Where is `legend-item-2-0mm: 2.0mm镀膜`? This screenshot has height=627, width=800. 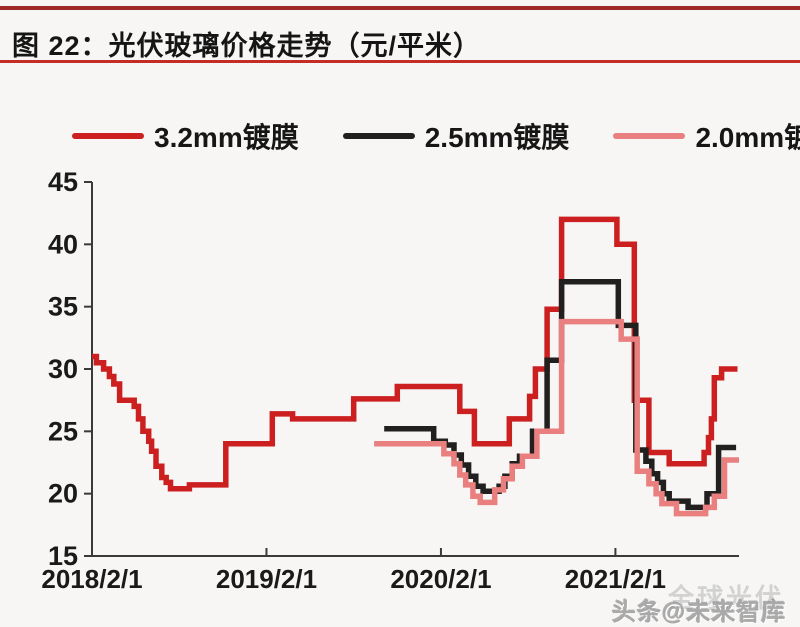
legend-item-2-0mm: 2.0mm镀膜 is located at coordinates (706, 136).